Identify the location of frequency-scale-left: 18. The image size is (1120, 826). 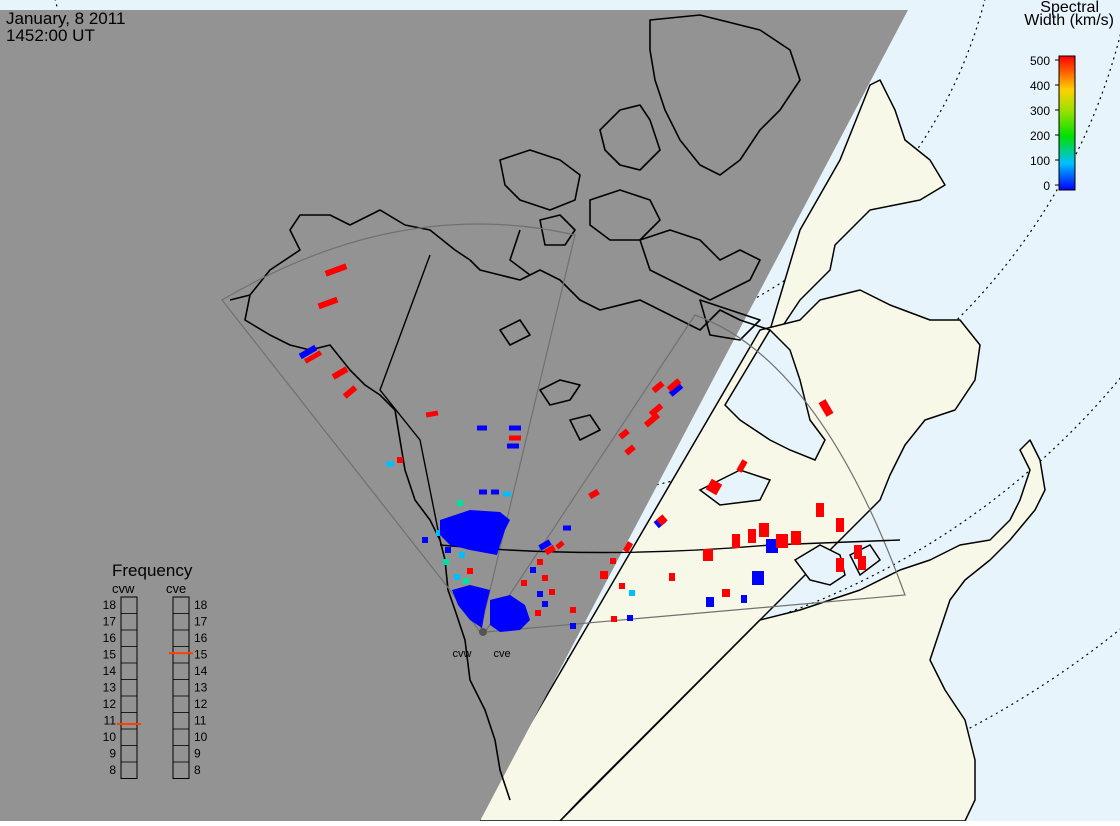
(110, 605).